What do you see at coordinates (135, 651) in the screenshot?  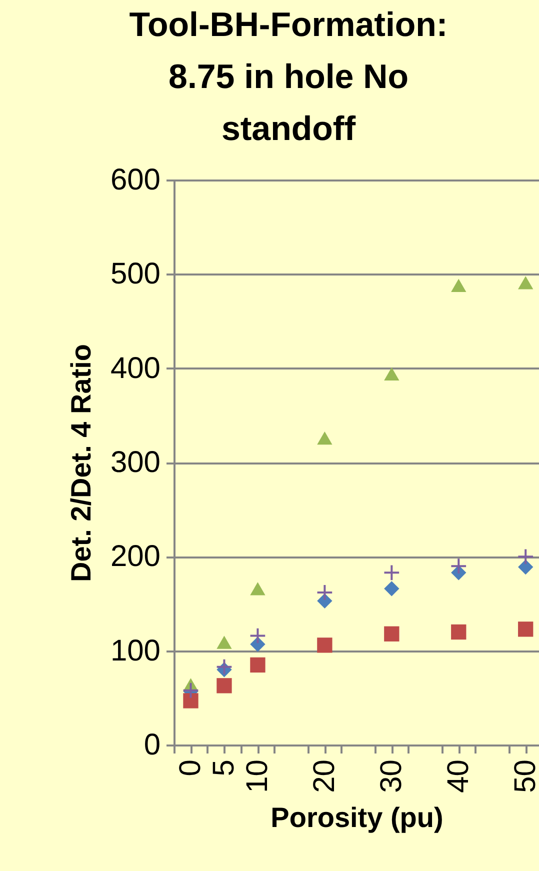 I see `y-tick-label: 100` at bounding box center [135, 651].